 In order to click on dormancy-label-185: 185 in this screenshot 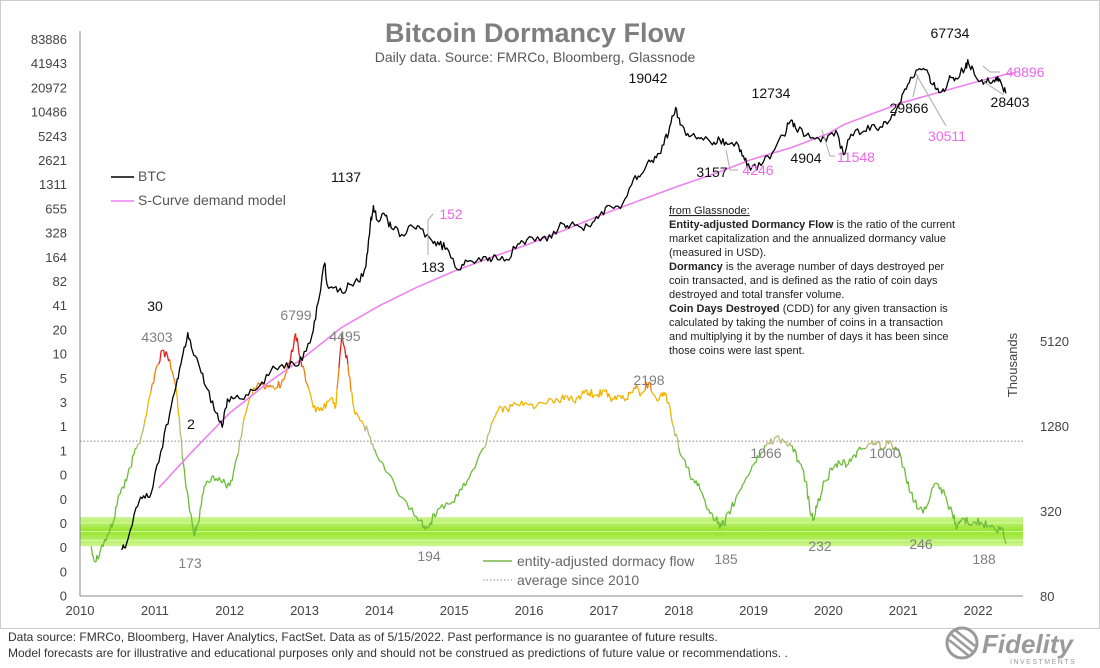, I will do `click(726, 559)`.